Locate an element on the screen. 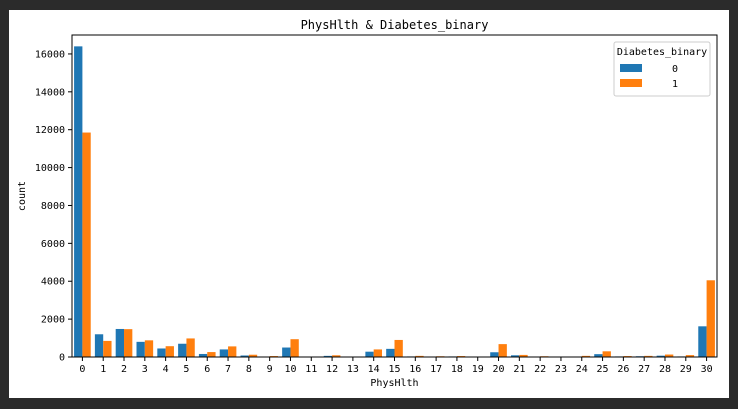 This screenshot has height=409, width=738. x-tick-label: 4 is located at coordinates (166, 369).